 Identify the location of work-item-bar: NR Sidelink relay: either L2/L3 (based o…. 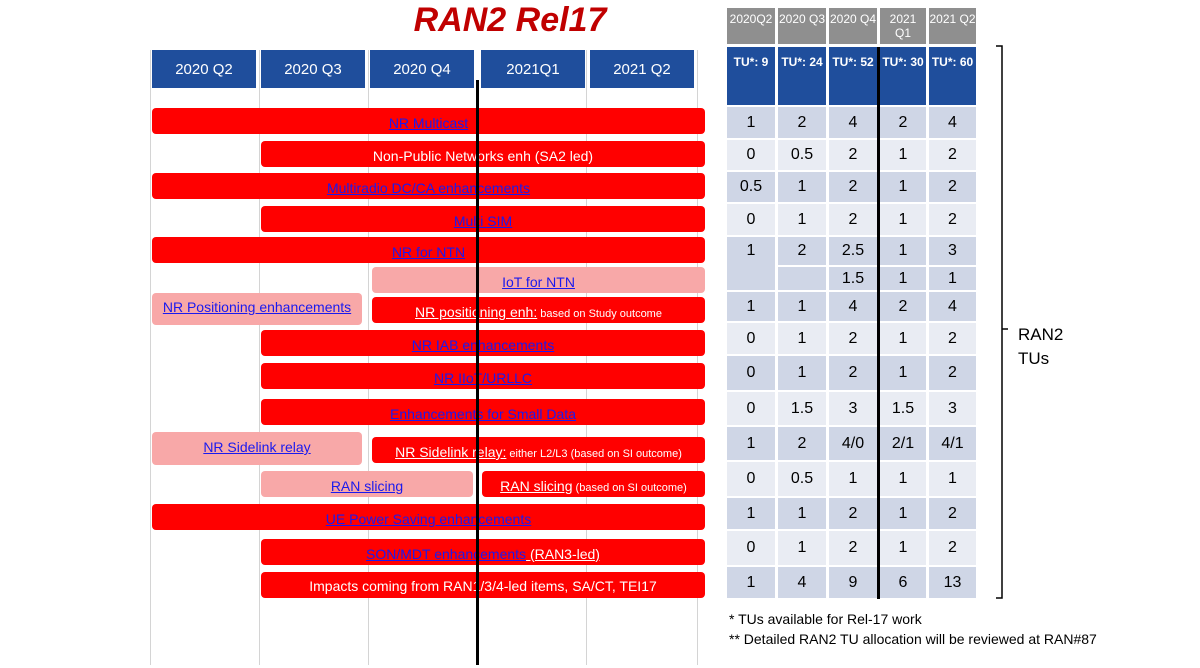
(538, 450).